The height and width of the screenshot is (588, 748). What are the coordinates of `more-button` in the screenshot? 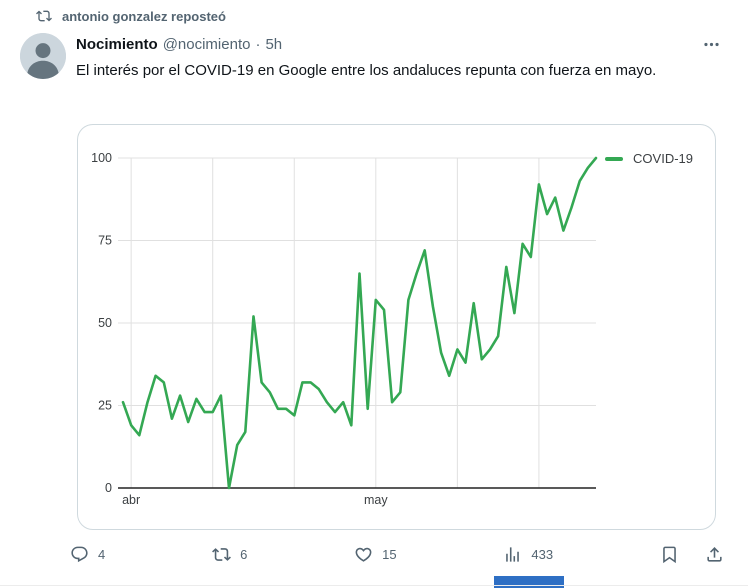 It's located at (711, 47).